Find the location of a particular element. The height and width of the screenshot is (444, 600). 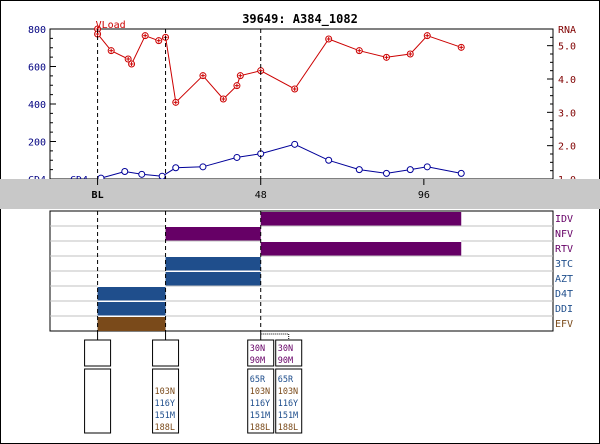

x-axis-band: BL 48 96 is located at coordinates (300, 194).